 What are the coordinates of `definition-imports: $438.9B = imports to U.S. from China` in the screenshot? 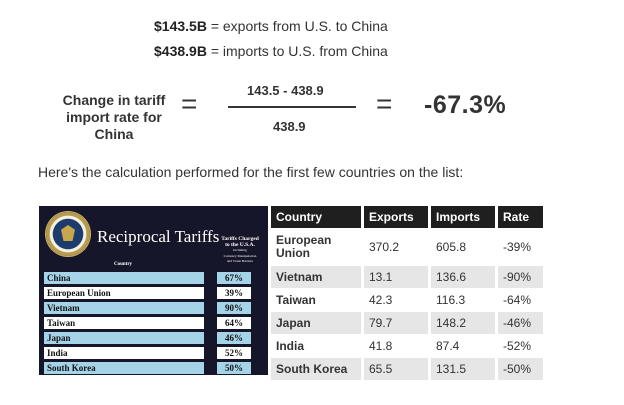 It's located at (271, 51).